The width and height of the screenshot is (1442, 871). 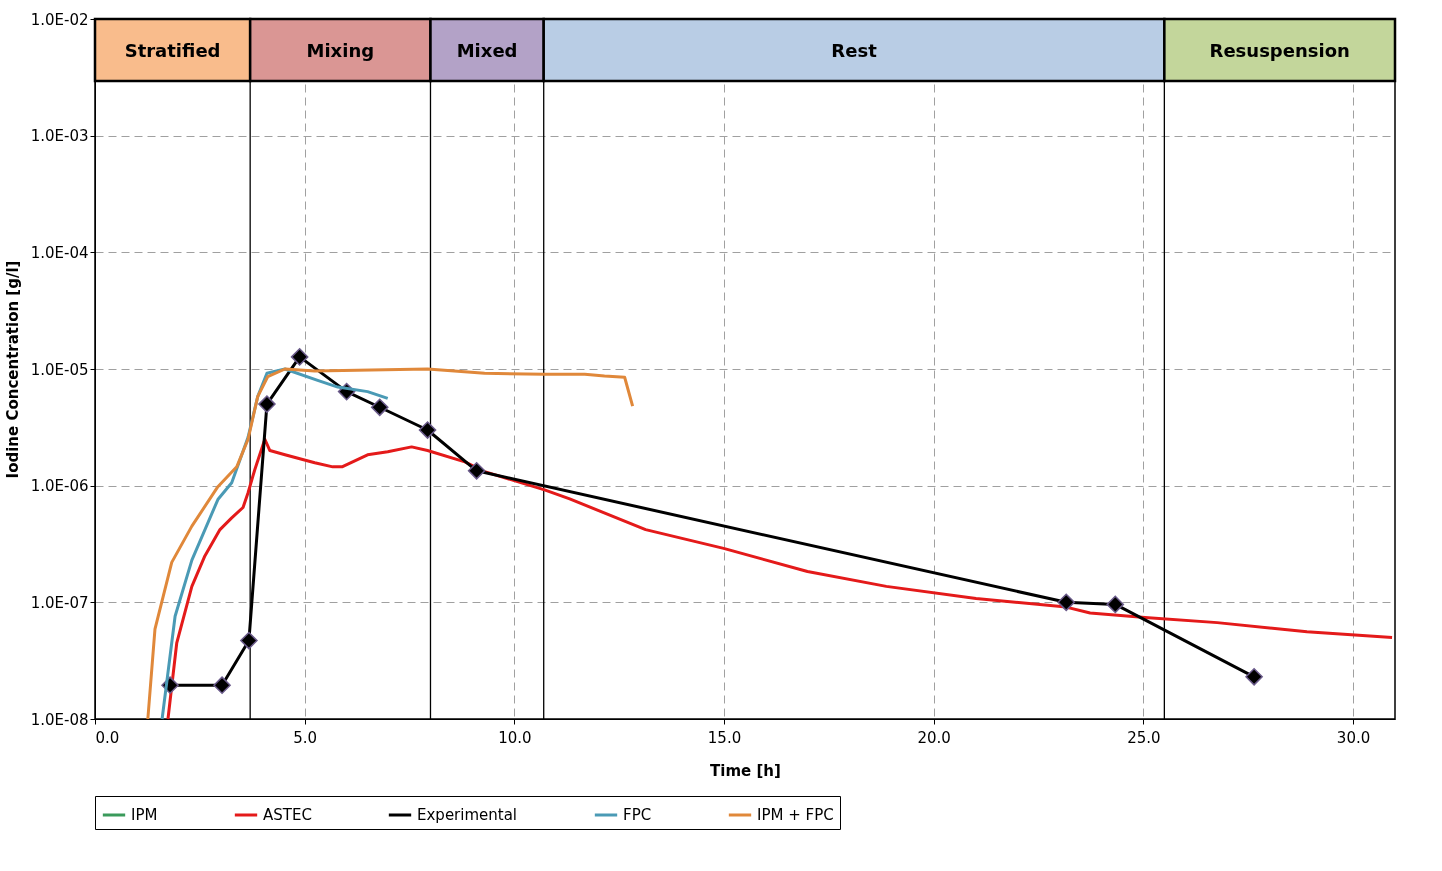 I want to click on x-tick-label: 0.0, so click(x=107, y=737).